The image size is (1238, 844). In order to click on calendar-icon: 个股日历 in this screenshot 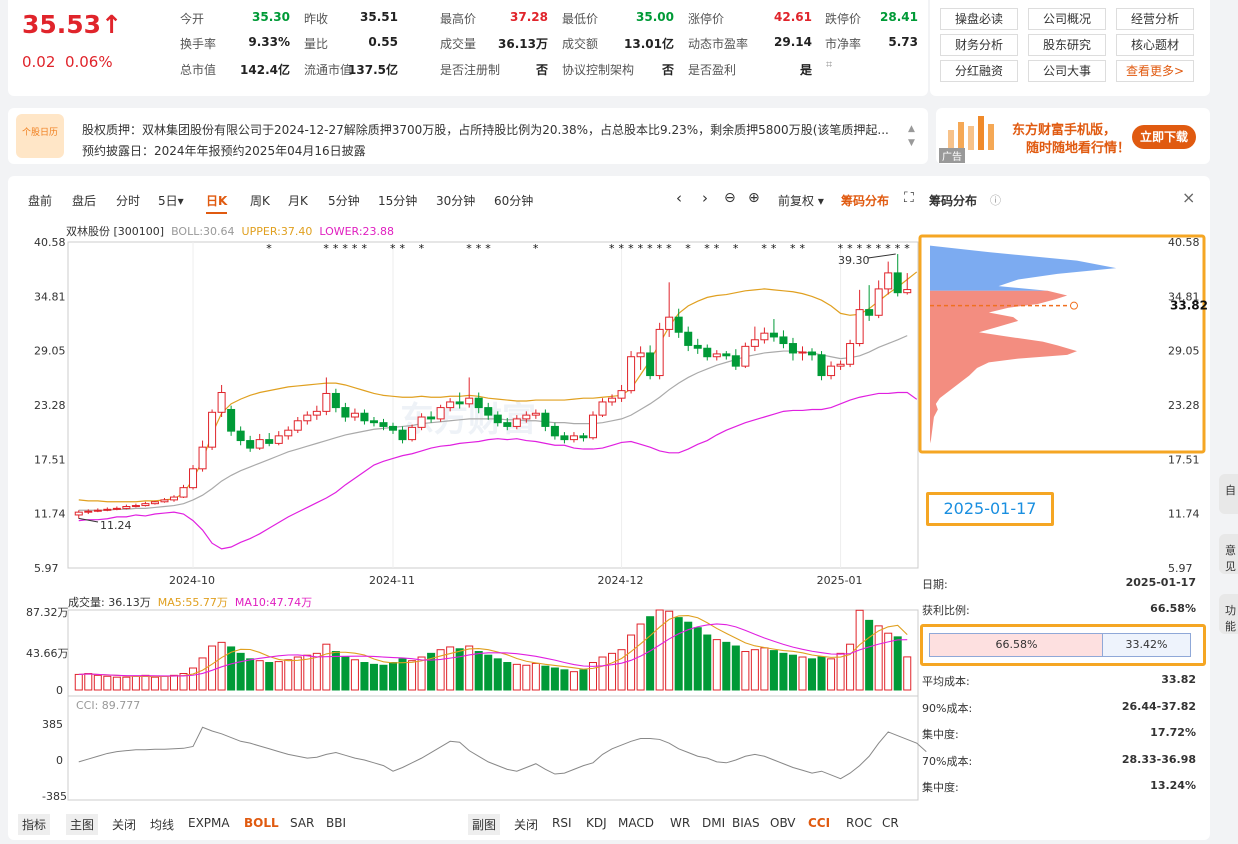, I will do `click(40, 136)`.